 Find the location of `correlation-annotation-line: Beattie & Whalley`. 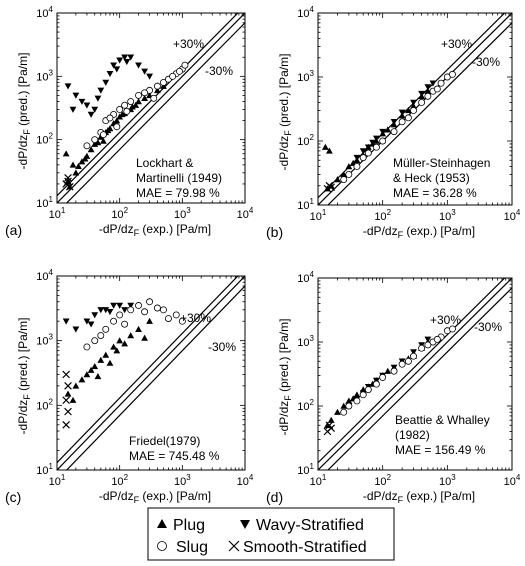

correlation-annotation-line: Beattie & Whalley is located at coordinates (442, 420).